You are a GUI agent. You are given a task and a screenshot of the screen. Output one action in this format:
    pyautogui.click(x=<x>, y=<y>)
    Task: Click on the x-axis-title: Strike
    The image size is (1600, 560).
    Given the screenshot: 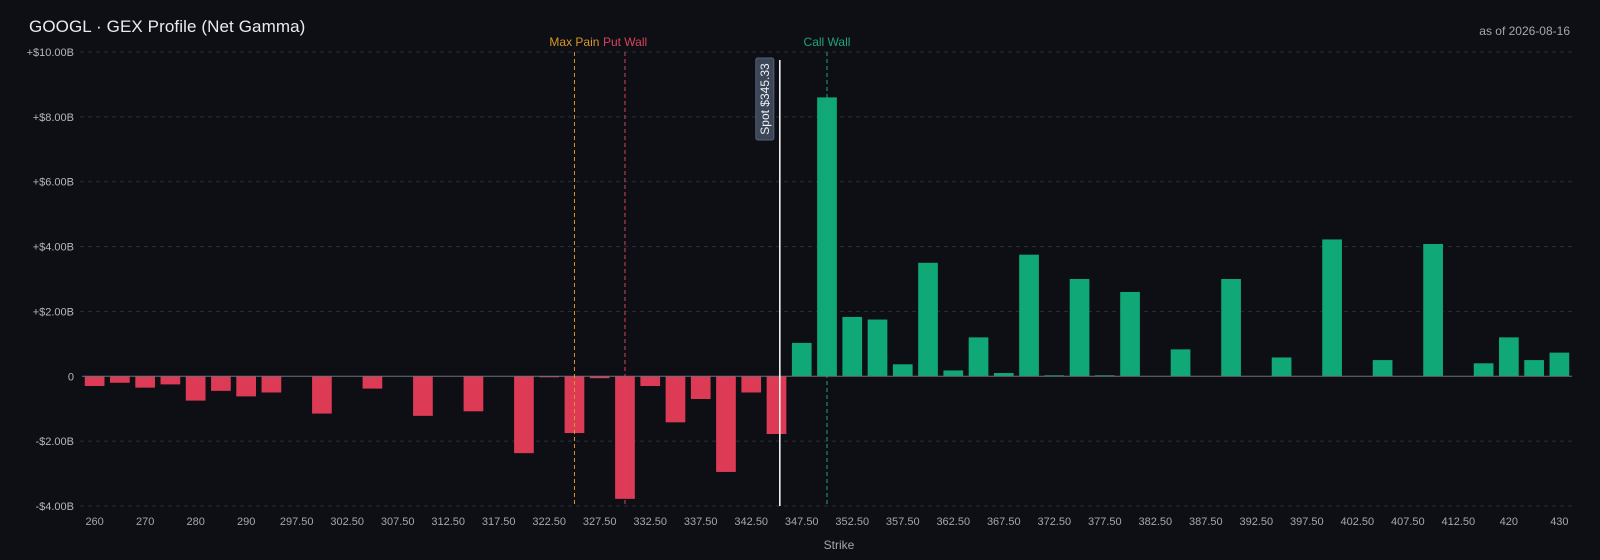 What is the action you would take?
    pyautogui.click(x=839, y=545)
    